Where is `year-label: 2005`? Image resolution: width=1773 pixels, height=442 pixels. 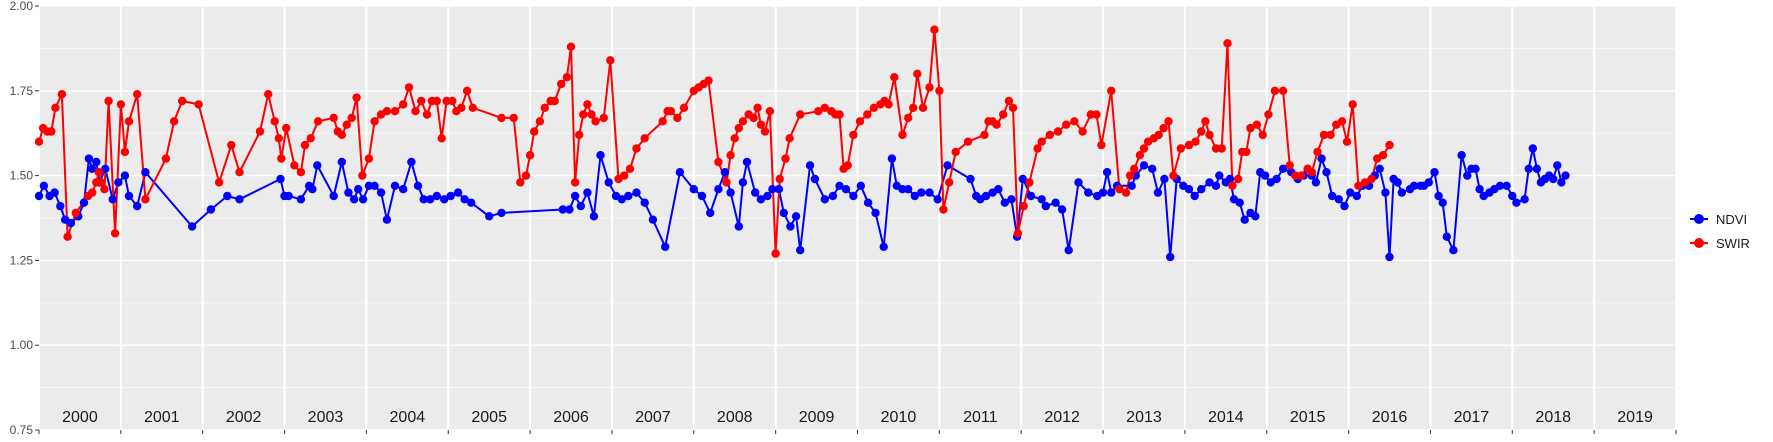 year-label: 2005 is located at coordinates (489, 417).